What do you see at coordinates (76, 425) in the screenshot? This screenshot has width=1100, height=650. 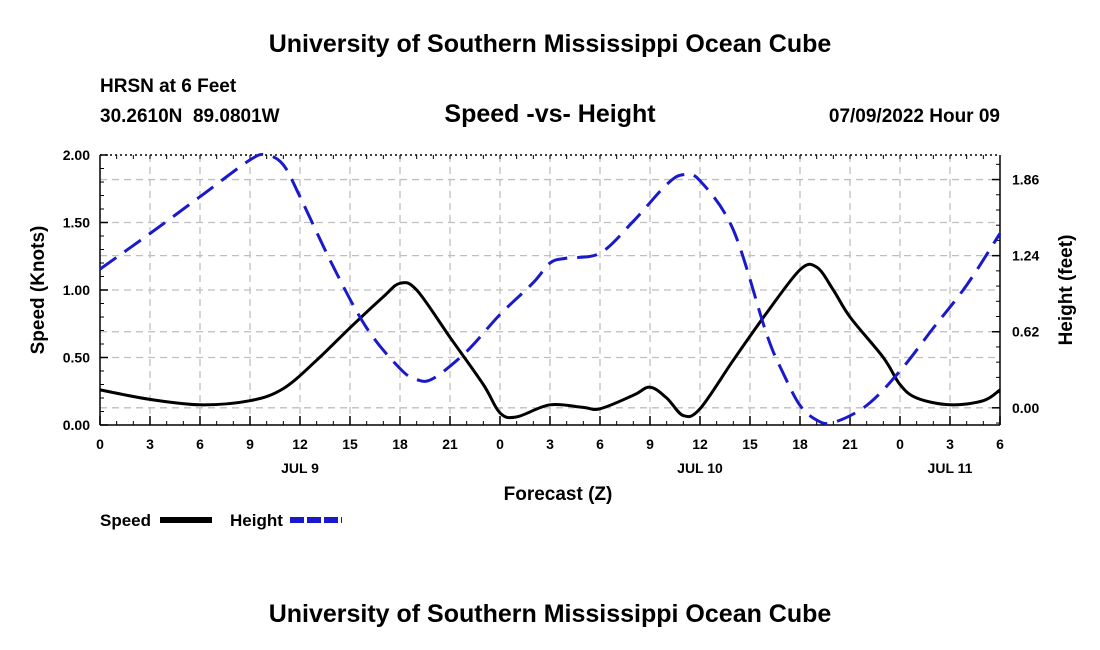 I see `y-tick-label: 0.00` at bounding box center [76, 425].